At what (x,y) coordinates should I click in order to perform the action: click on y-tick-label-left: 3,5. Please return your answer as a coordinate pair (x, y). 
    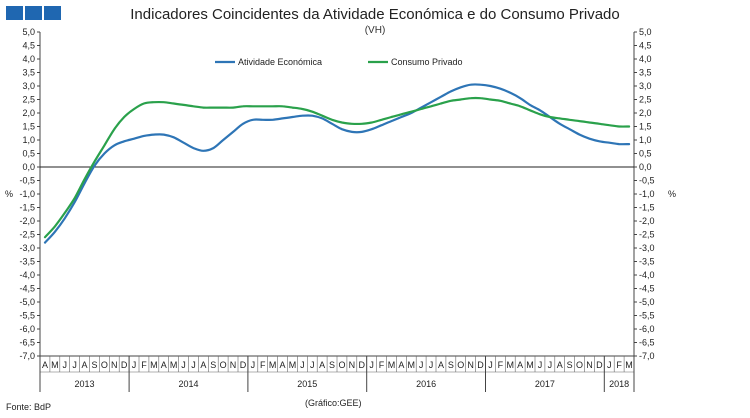
    Looking at the image, I should click on (28, 73).